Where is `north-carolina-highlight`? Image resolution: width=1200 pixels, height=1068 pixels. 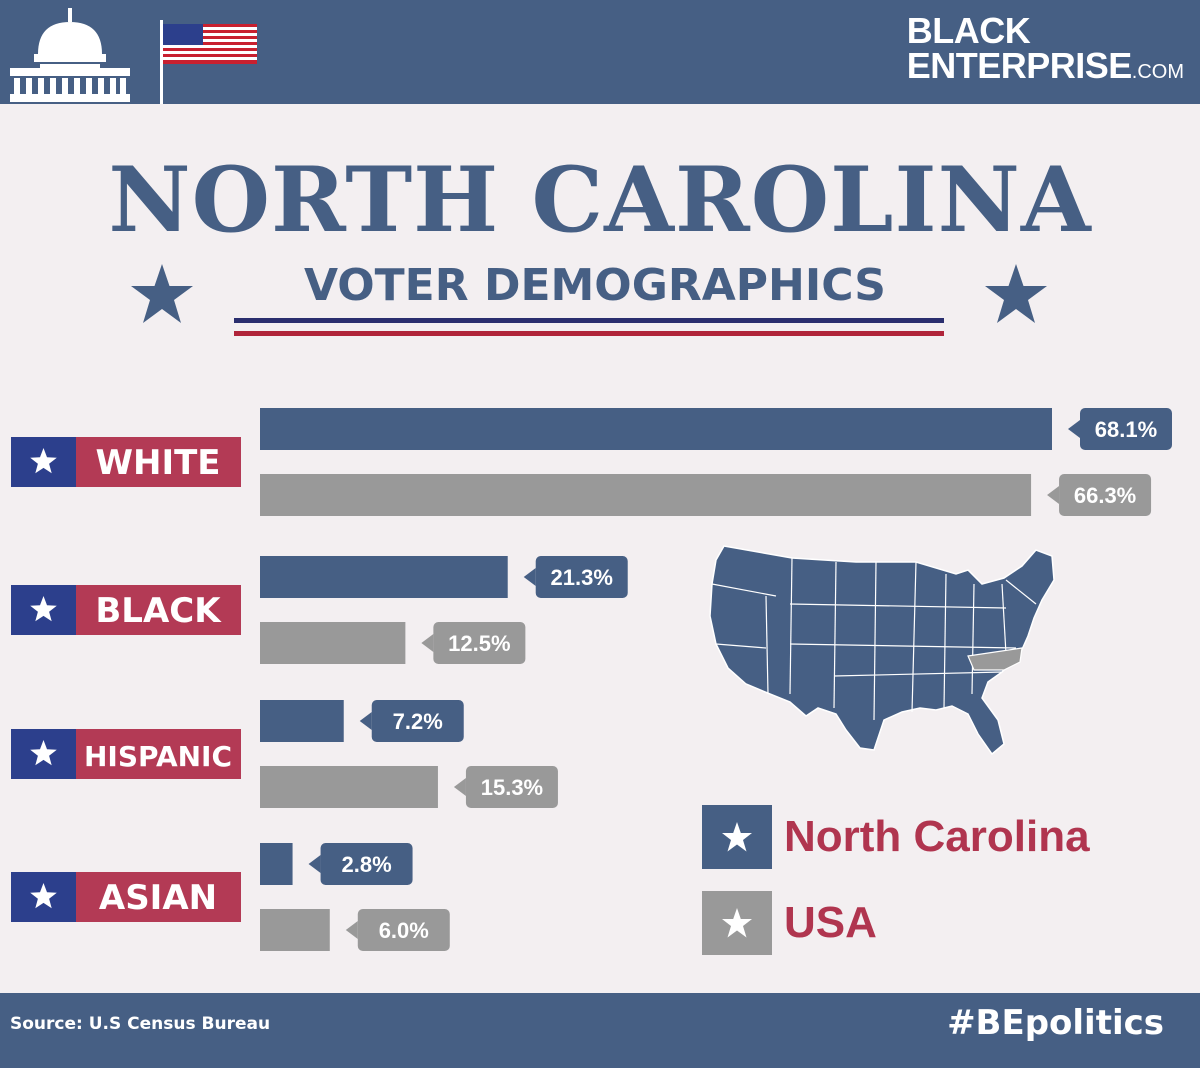 north-carolina-highlight is located at coordinates (995, 659).